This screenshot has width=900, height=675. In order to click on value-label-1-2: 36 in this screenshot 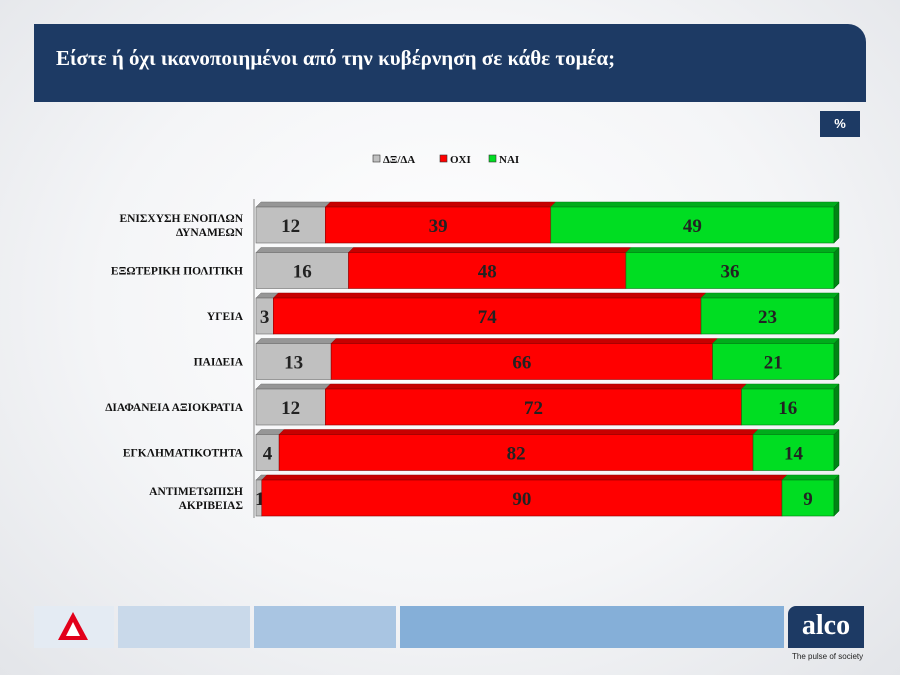, I will do `click(729, 272)`.